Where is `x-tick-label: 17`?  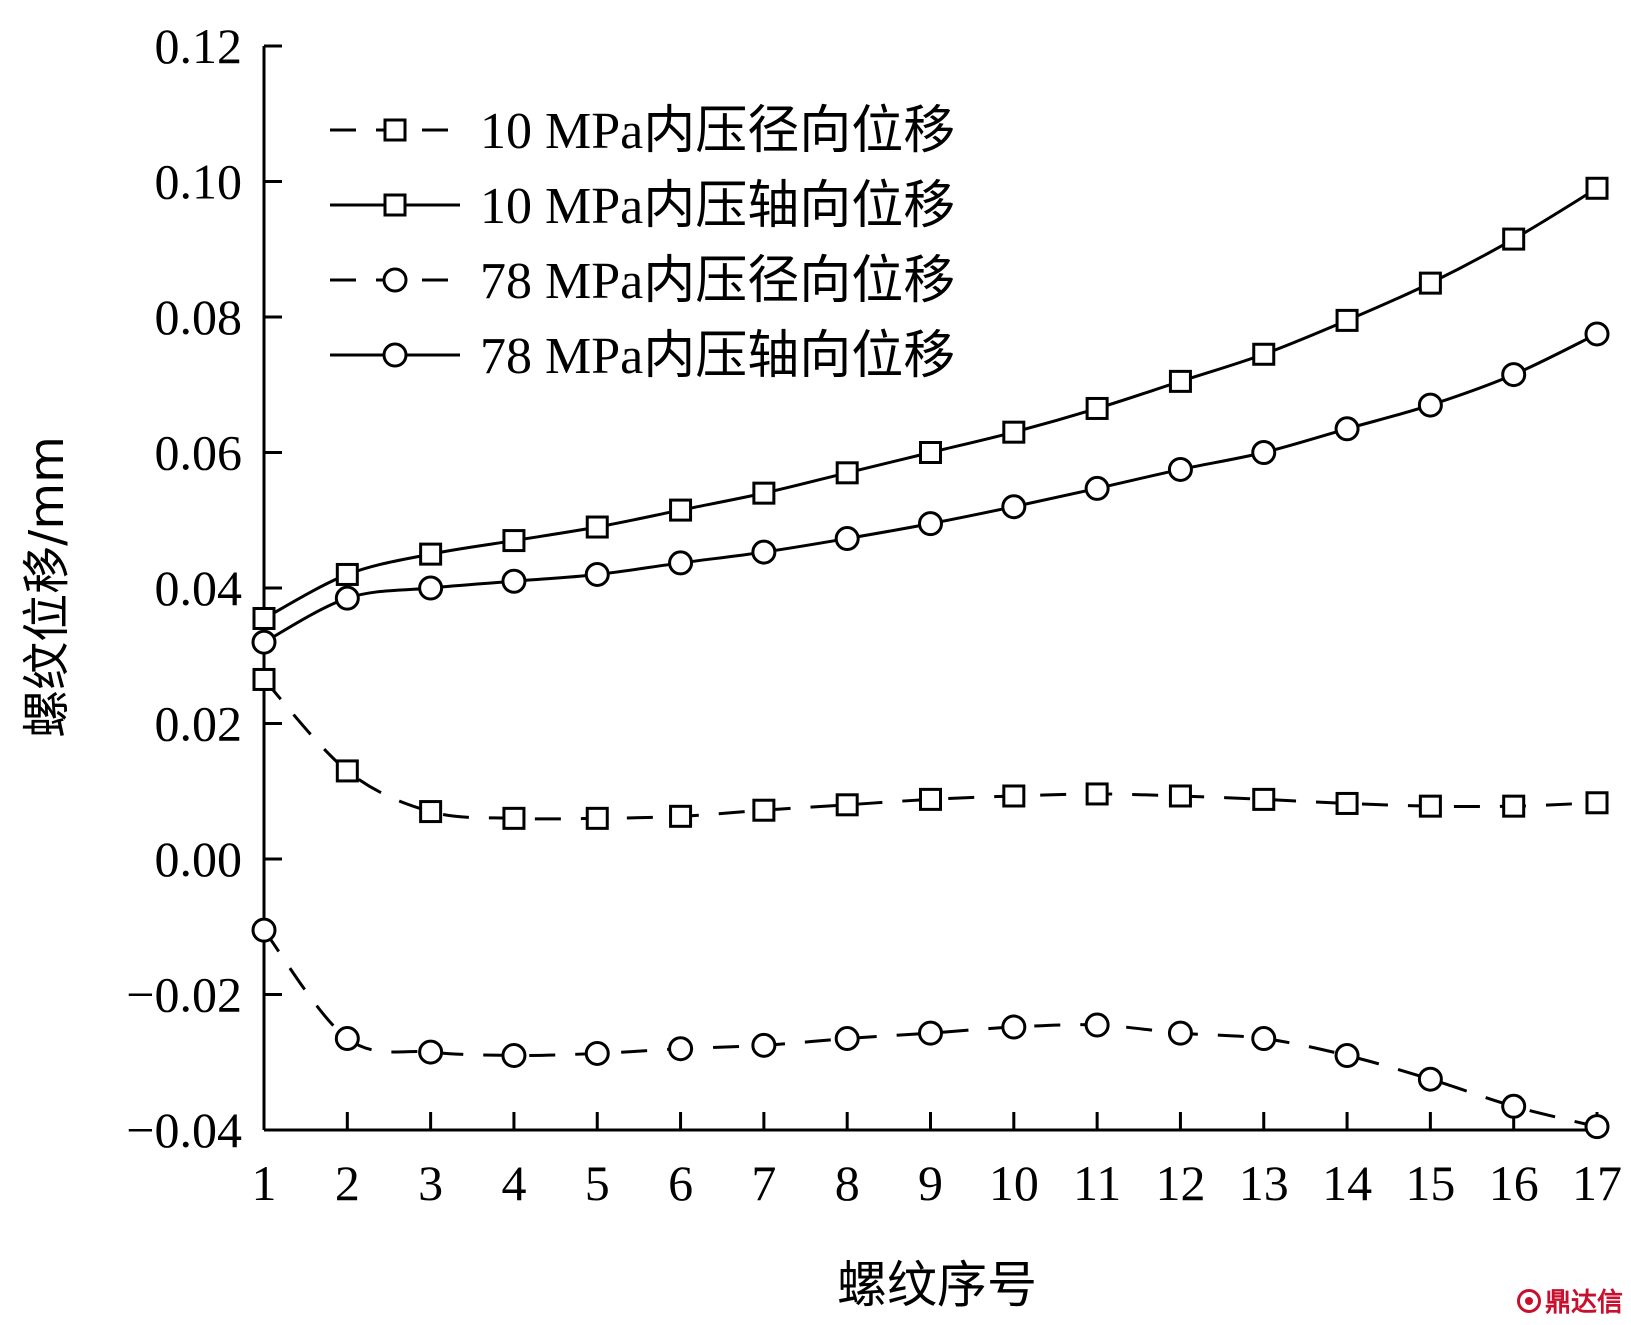
x-tick-label: 17 is located at coordinates (1597, 1183).